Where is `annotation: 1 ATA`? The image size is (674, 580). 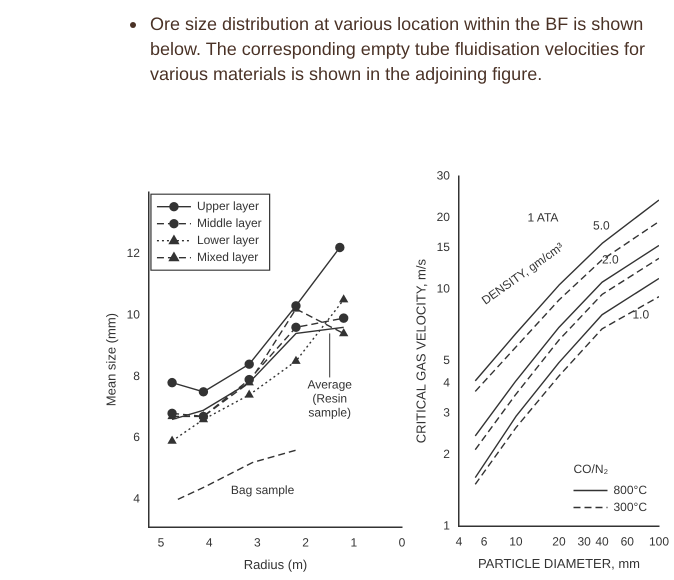 annotation: 1 ATA is located at coordinates (543, 217).